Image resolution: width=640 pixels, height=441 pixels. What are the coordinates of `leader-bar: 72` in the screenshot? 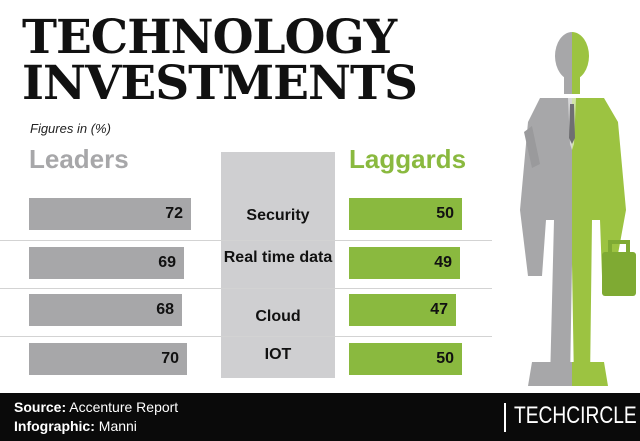 It's located at (110, 214).